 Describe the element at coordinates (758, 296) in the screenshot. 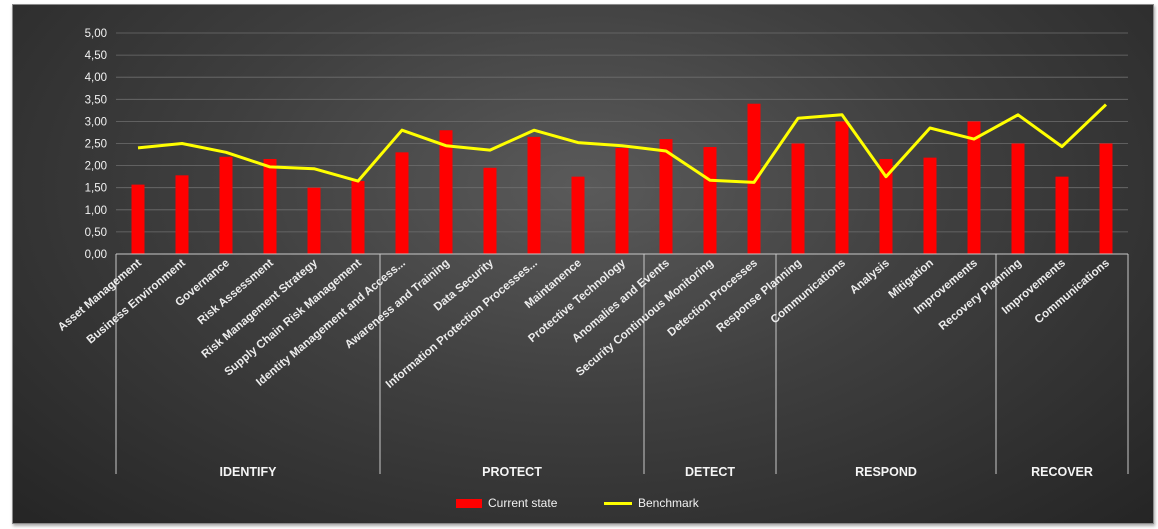

I see `x-tick-label: Response Planning` at that location.